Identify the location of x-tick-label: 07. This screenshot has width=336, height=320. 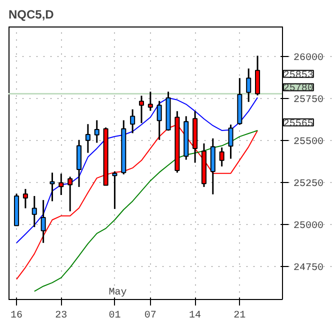
(150, 315).